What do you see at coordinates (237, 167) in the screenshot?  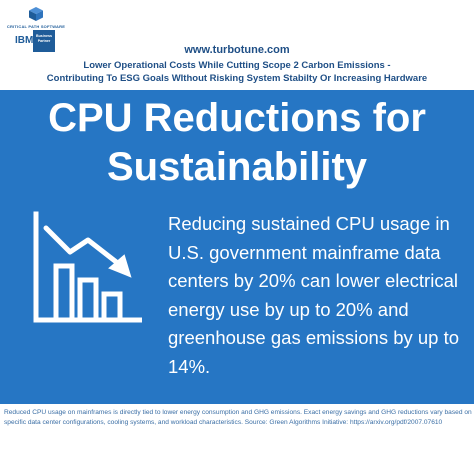 I see `title-line-2: Sustainability` at bounding box center [237, 167].